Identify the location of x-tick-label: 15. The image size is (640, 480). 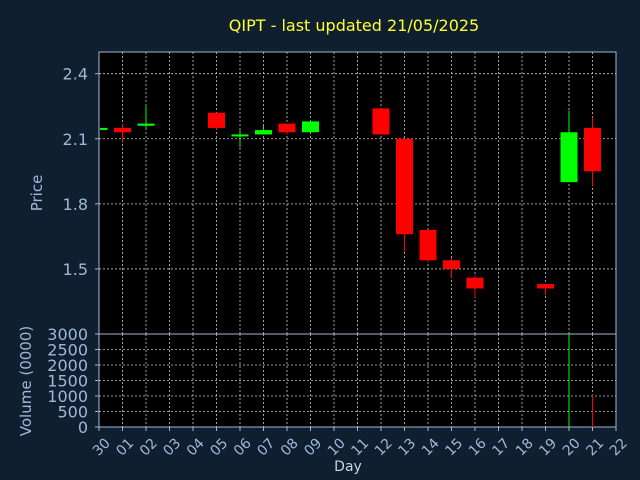
(454, 447).